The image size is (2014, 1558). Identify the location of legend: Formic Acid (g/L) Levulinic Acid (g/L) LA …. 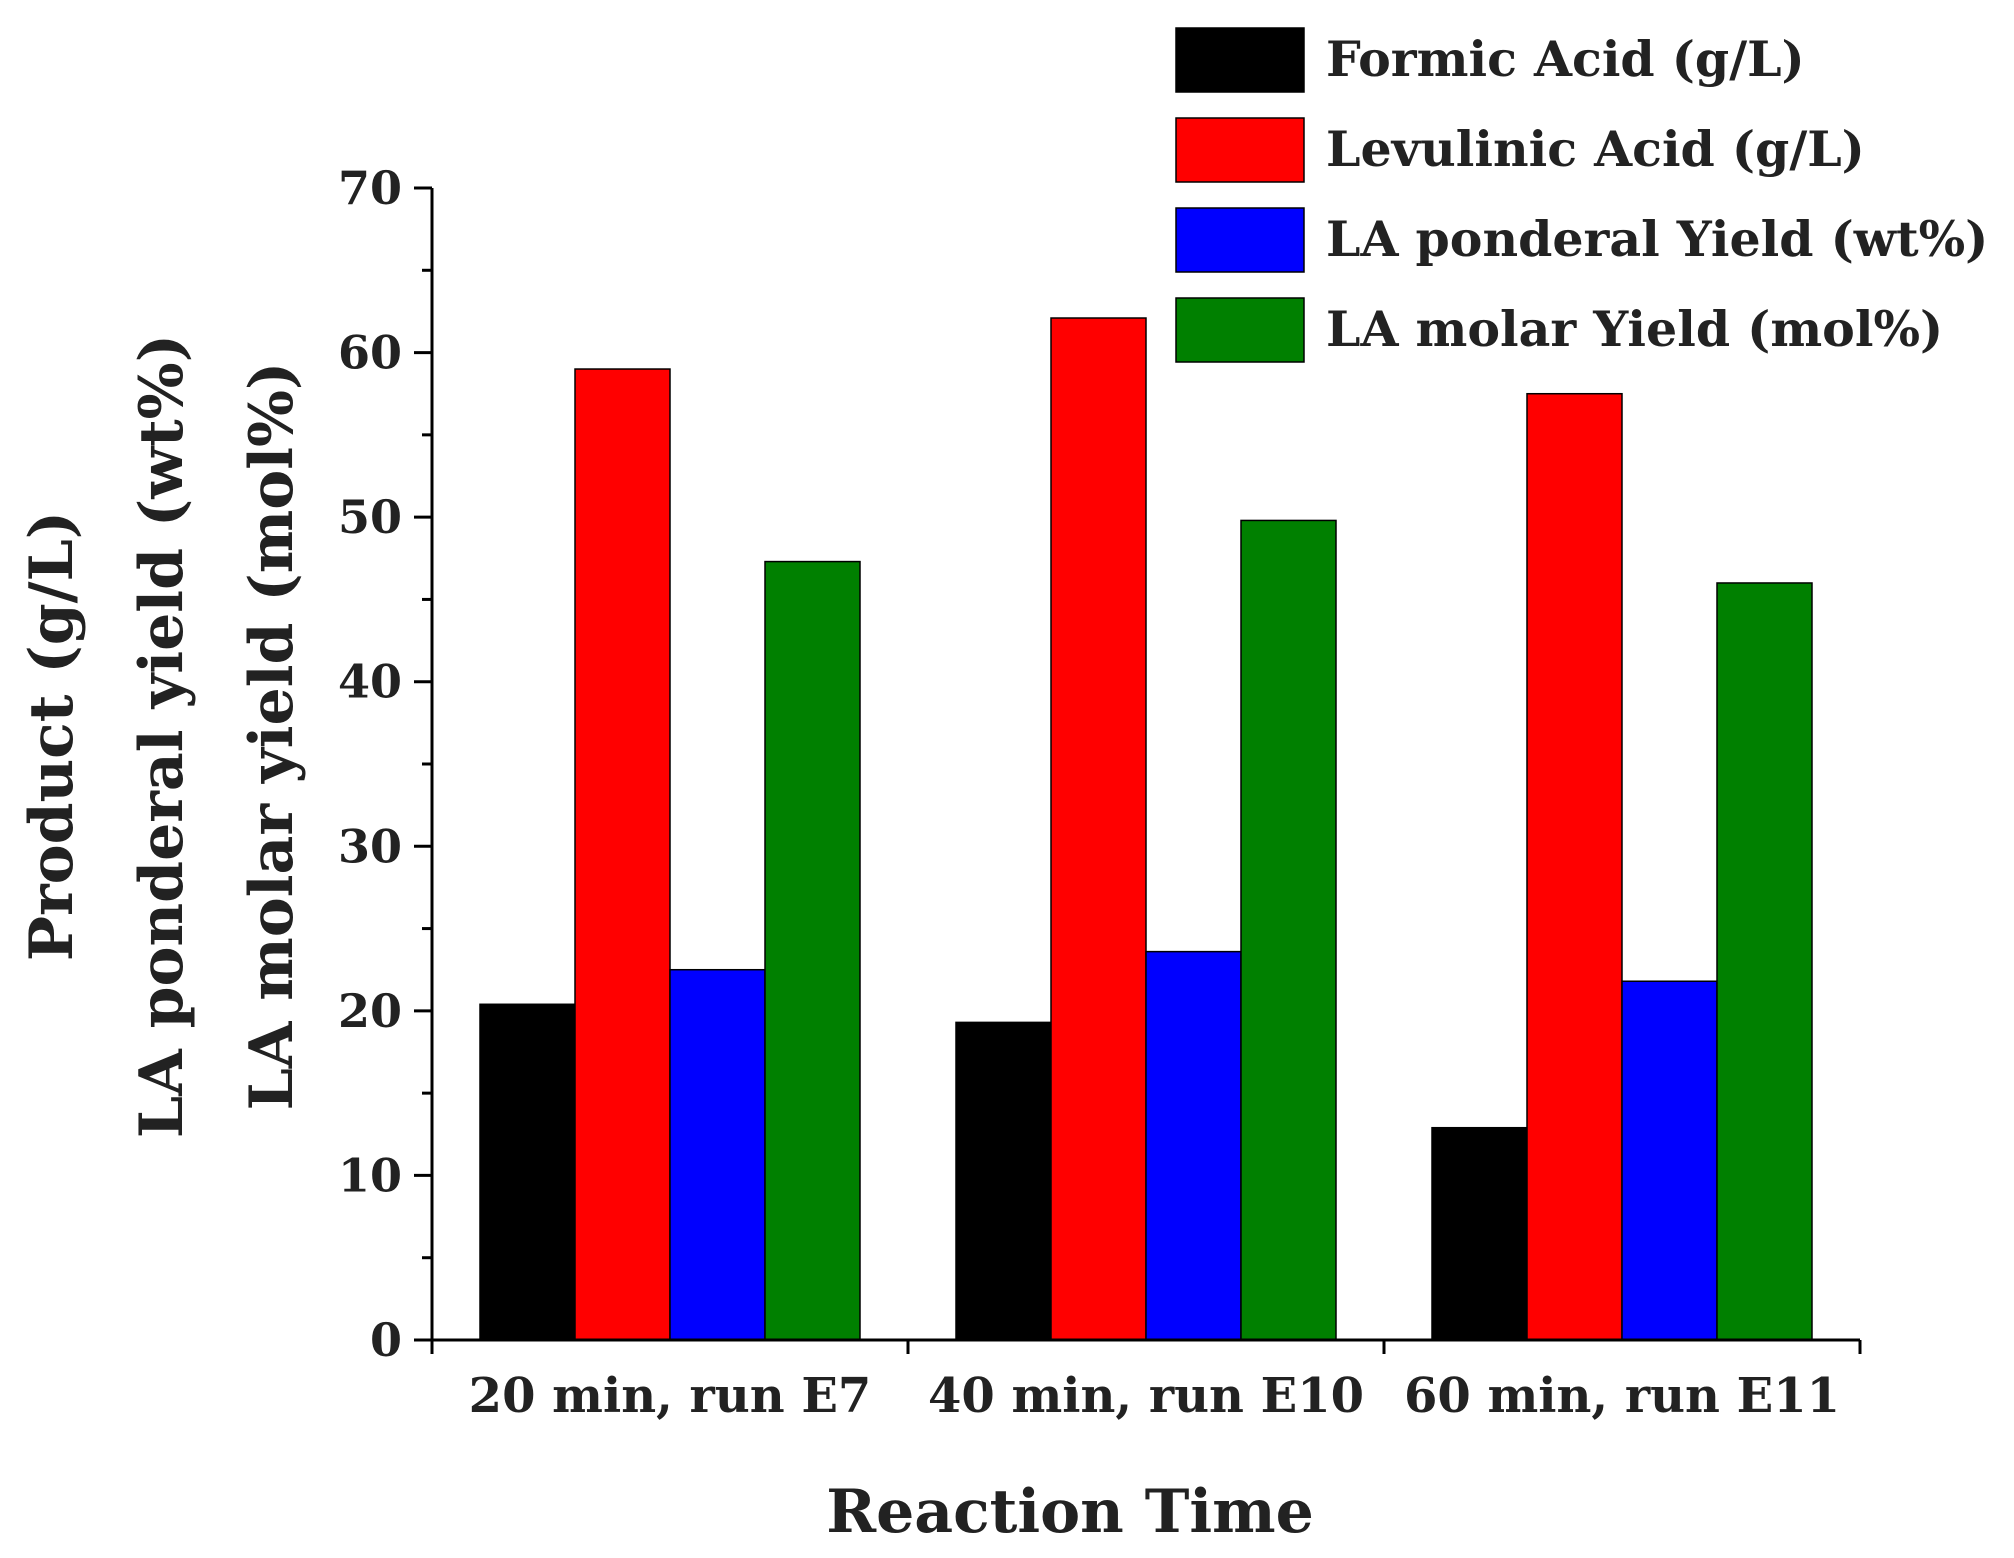
(1581, 195).